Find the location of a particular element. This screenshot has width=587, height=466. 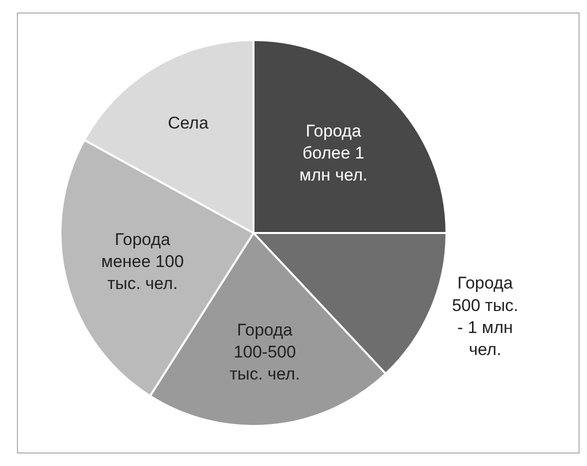

slice-label: Села is located at coordinates (188, 122).